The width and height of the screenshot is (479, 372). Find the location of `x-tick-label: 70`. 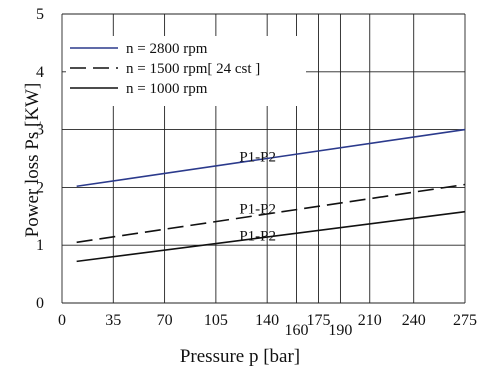

x-tick-label: 70 is located at coordinates (165, 320).